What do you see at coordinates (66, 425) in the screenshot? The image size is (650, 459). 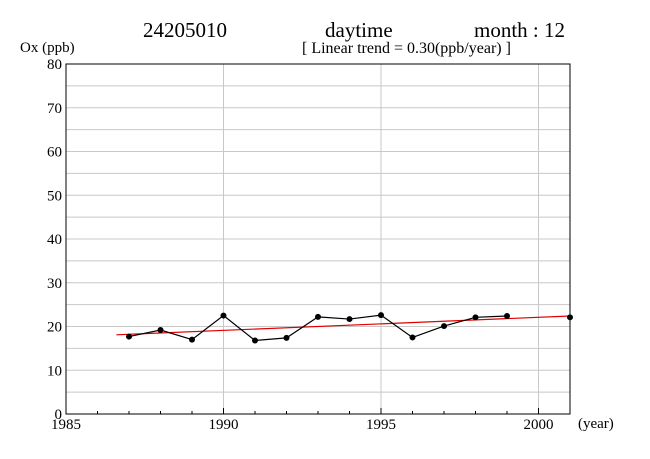 I see `x-tick-label: 1985` at bounding box center [66, 425].